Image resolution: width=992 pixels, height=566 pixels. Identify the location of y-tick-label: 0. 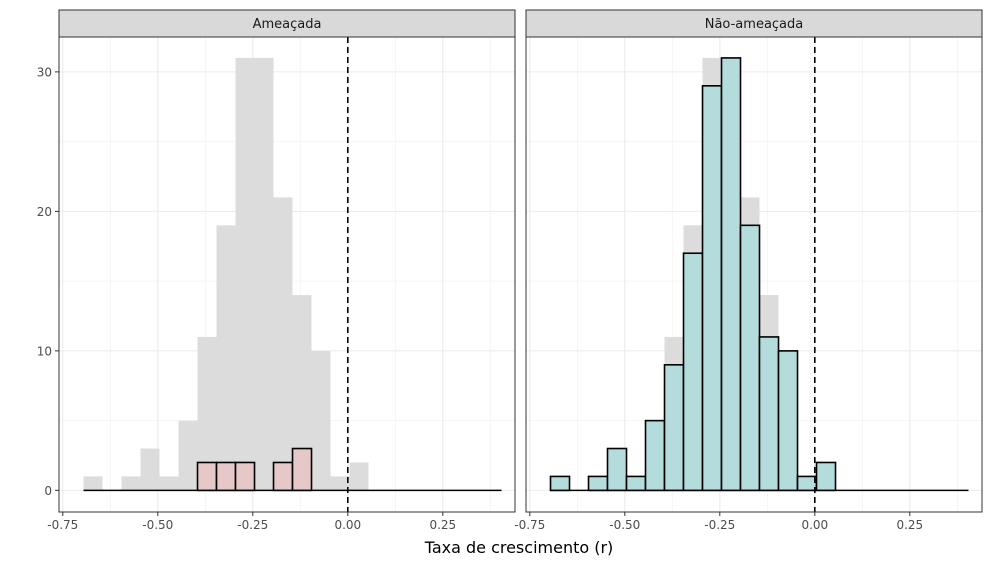
(48, 491).